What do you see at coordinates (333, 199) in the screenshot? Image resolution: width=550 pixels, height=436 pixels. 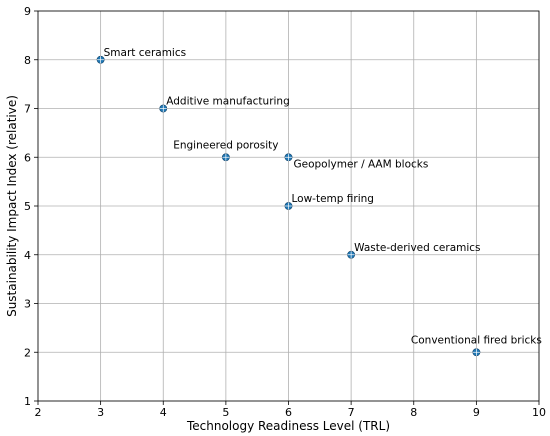 I see `point-label: Low-temp firing` at bounding box center [333, 199].